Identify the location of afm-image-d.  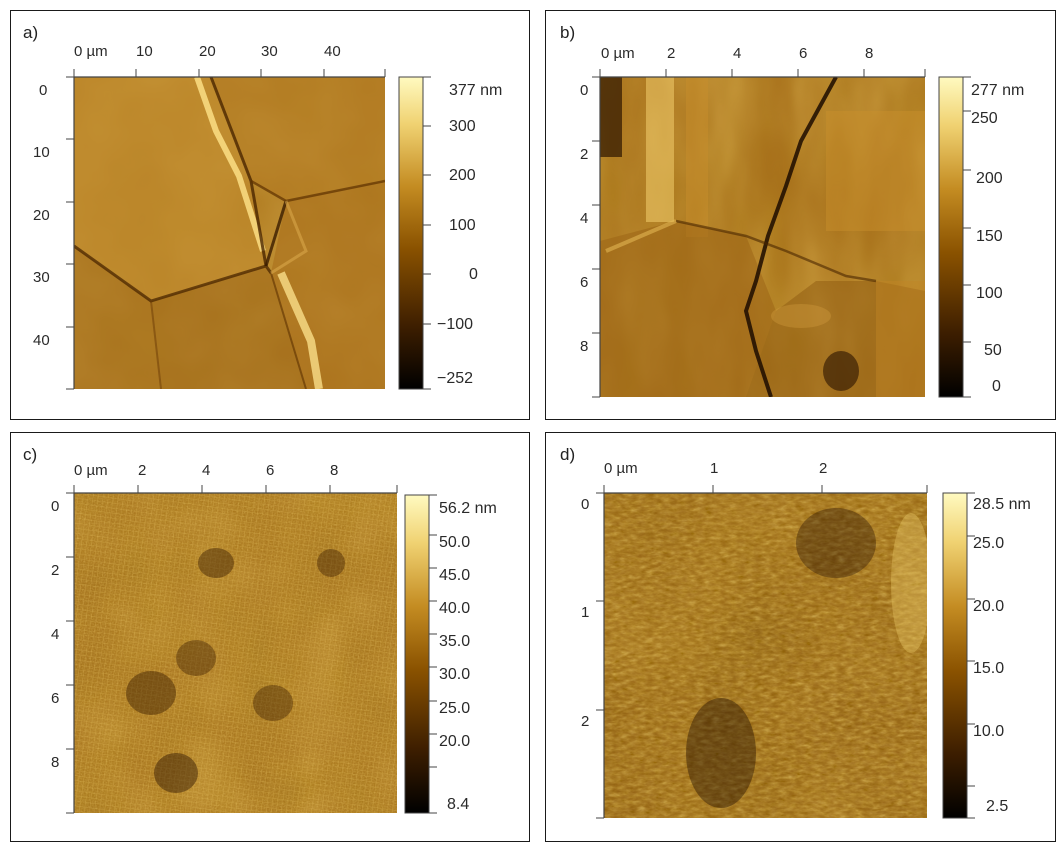
(765, 655).